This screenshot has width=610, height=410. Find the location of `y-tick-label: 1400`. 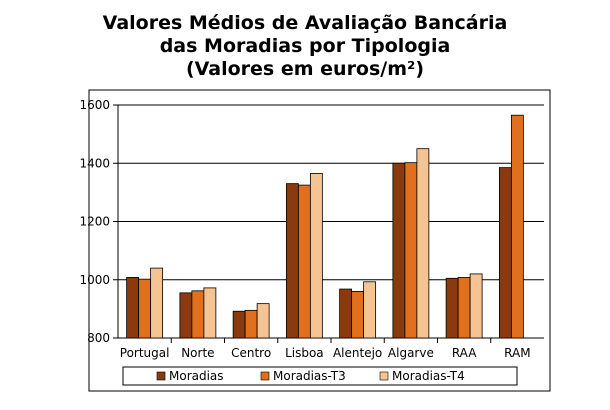

y-tick-label: 1400 is located at coordinates (94, 163).